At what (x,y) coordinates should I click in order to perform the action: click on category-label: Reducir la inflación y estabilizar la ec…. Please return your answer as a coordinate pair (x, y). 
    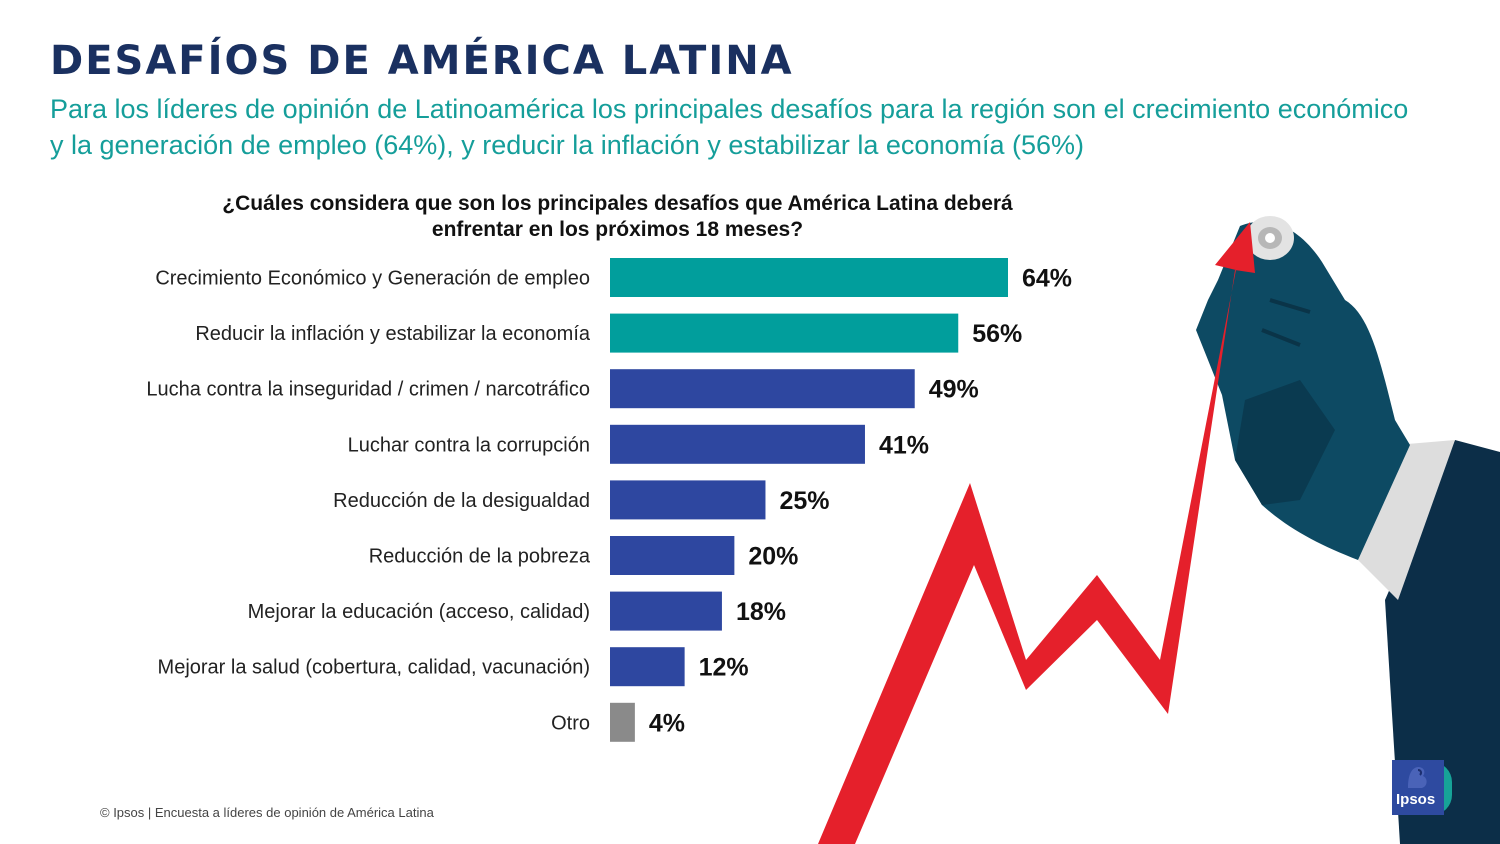
    Looking at the image, I should click on (393, 334).